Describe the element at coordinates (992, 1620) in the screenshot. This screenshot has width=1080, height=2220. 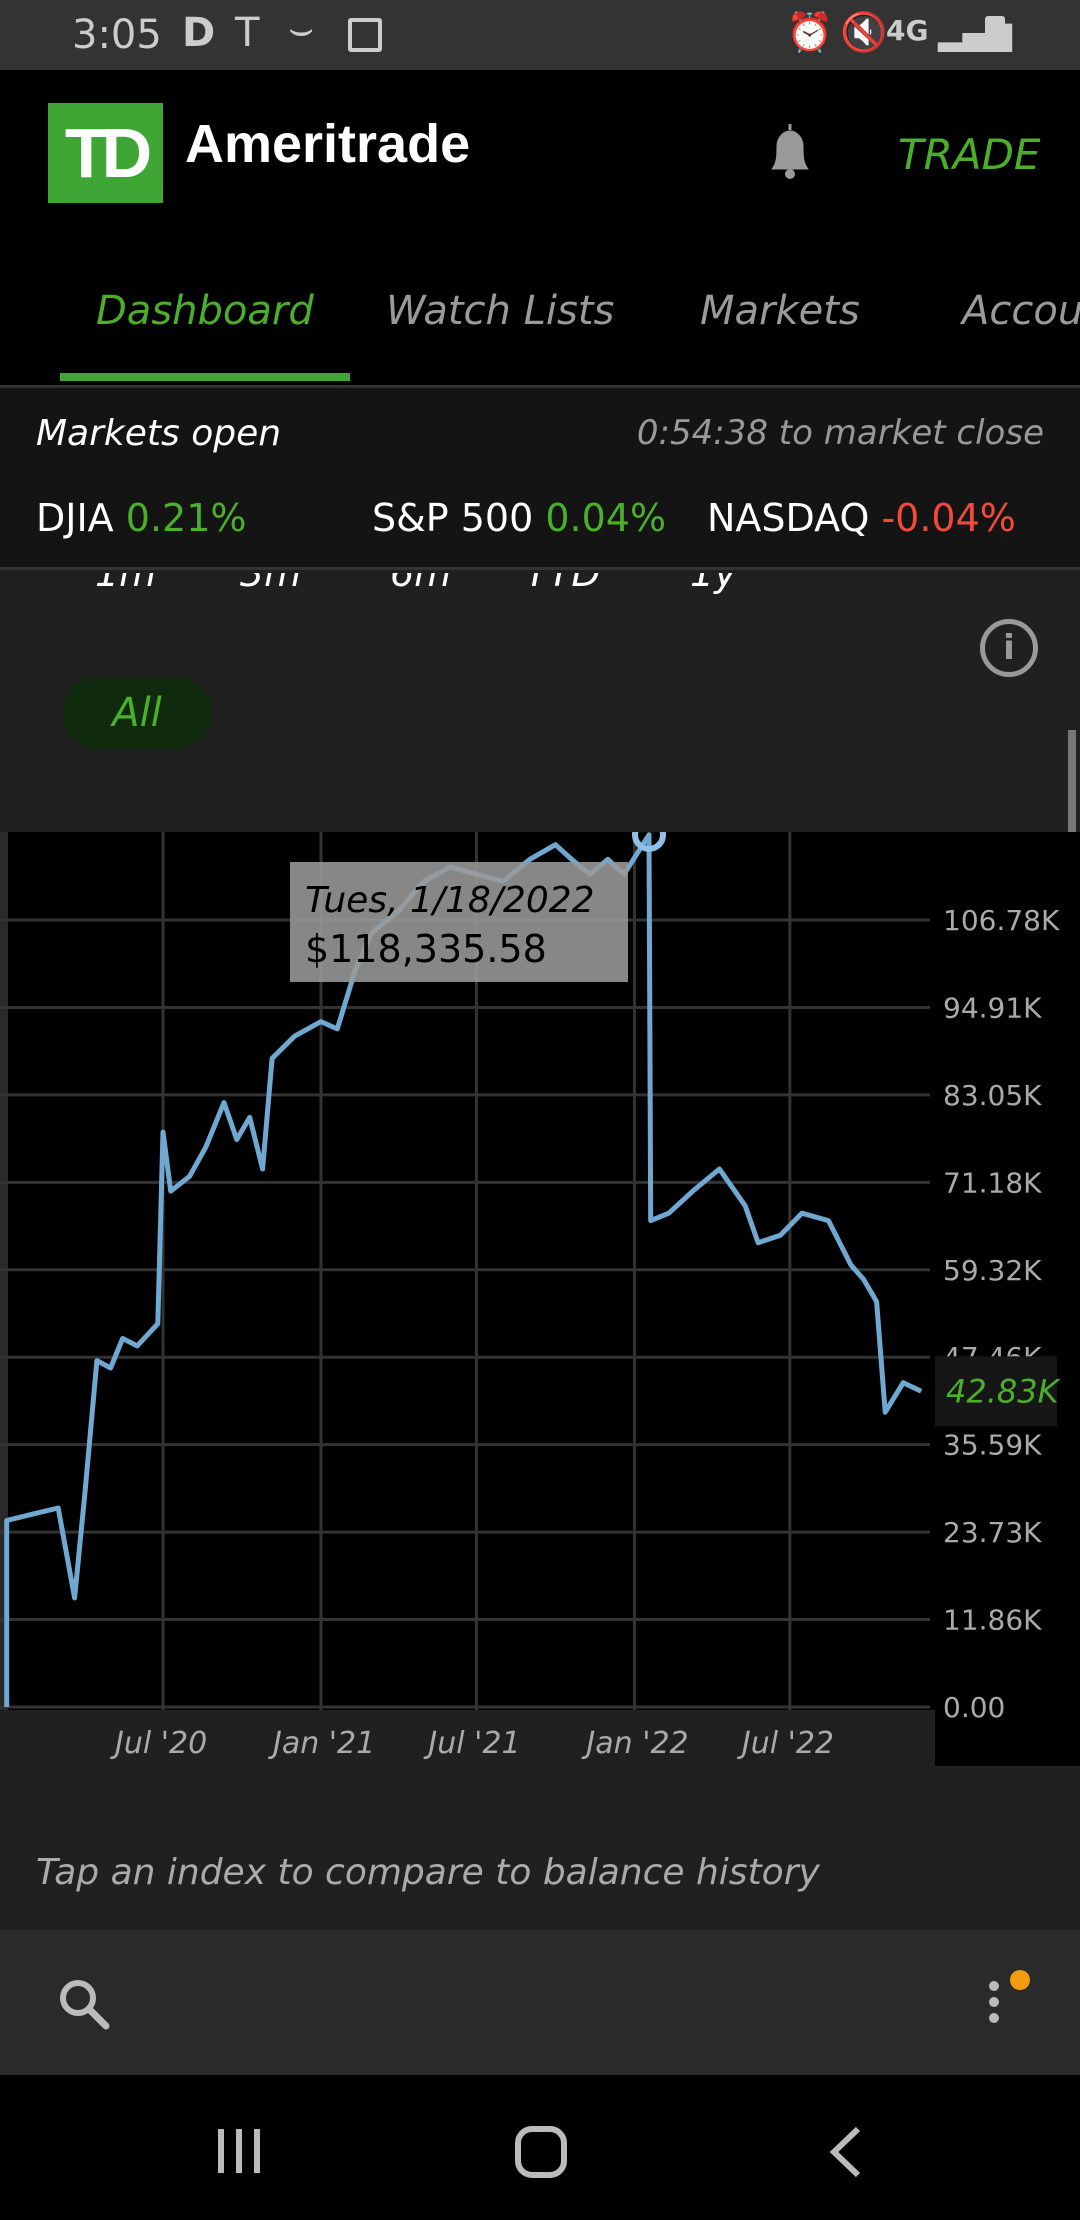
I see `y-tick-label: 11.86K` at that location.